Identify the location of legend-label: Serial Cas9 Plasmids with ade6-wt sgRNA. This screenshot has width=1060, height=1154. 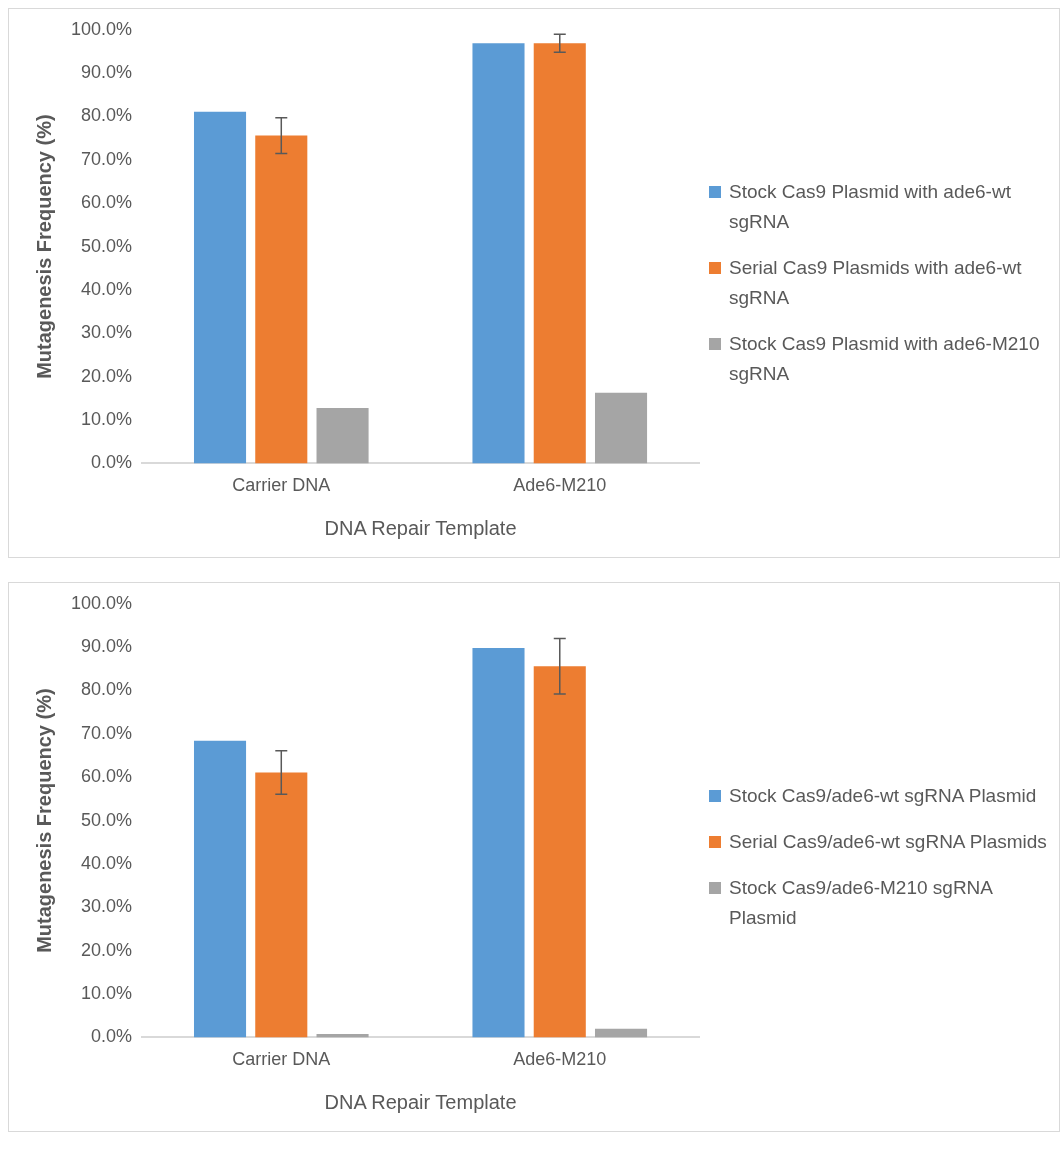
(876, 283).